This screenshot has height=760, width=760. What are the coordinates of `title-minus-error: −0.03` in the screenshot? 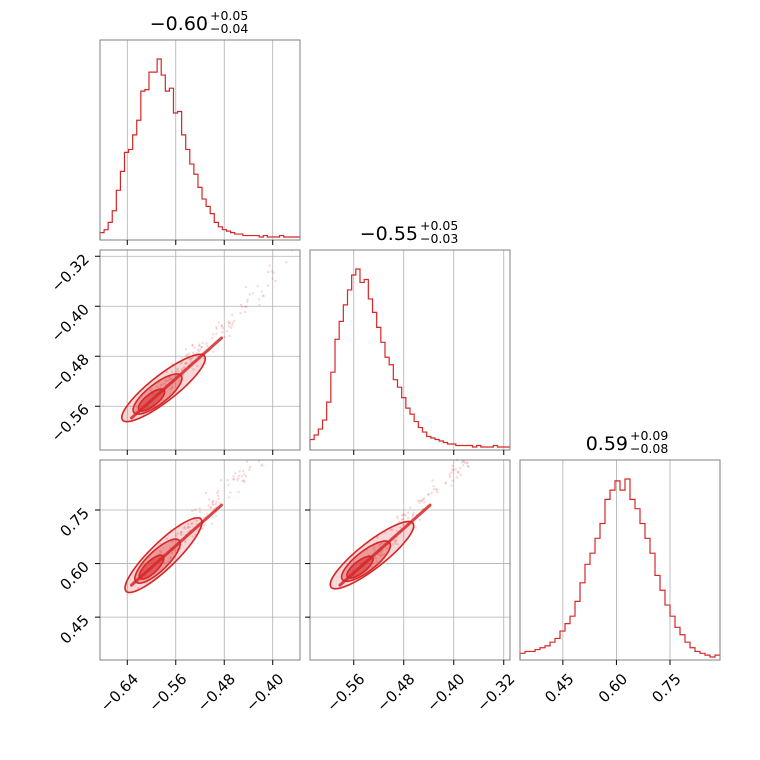 It's located at (439, 238).